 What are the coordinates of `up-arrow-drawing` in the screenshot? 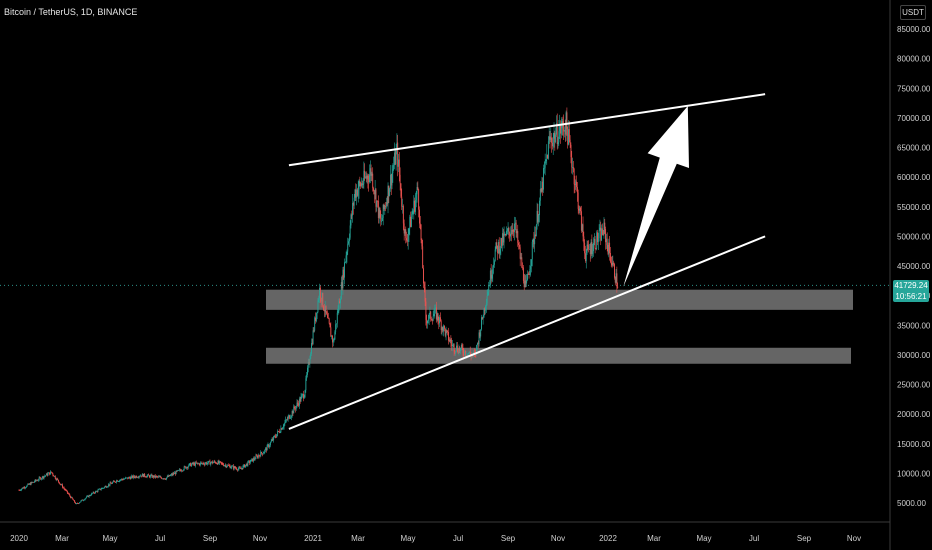 It's located at (656, 196).